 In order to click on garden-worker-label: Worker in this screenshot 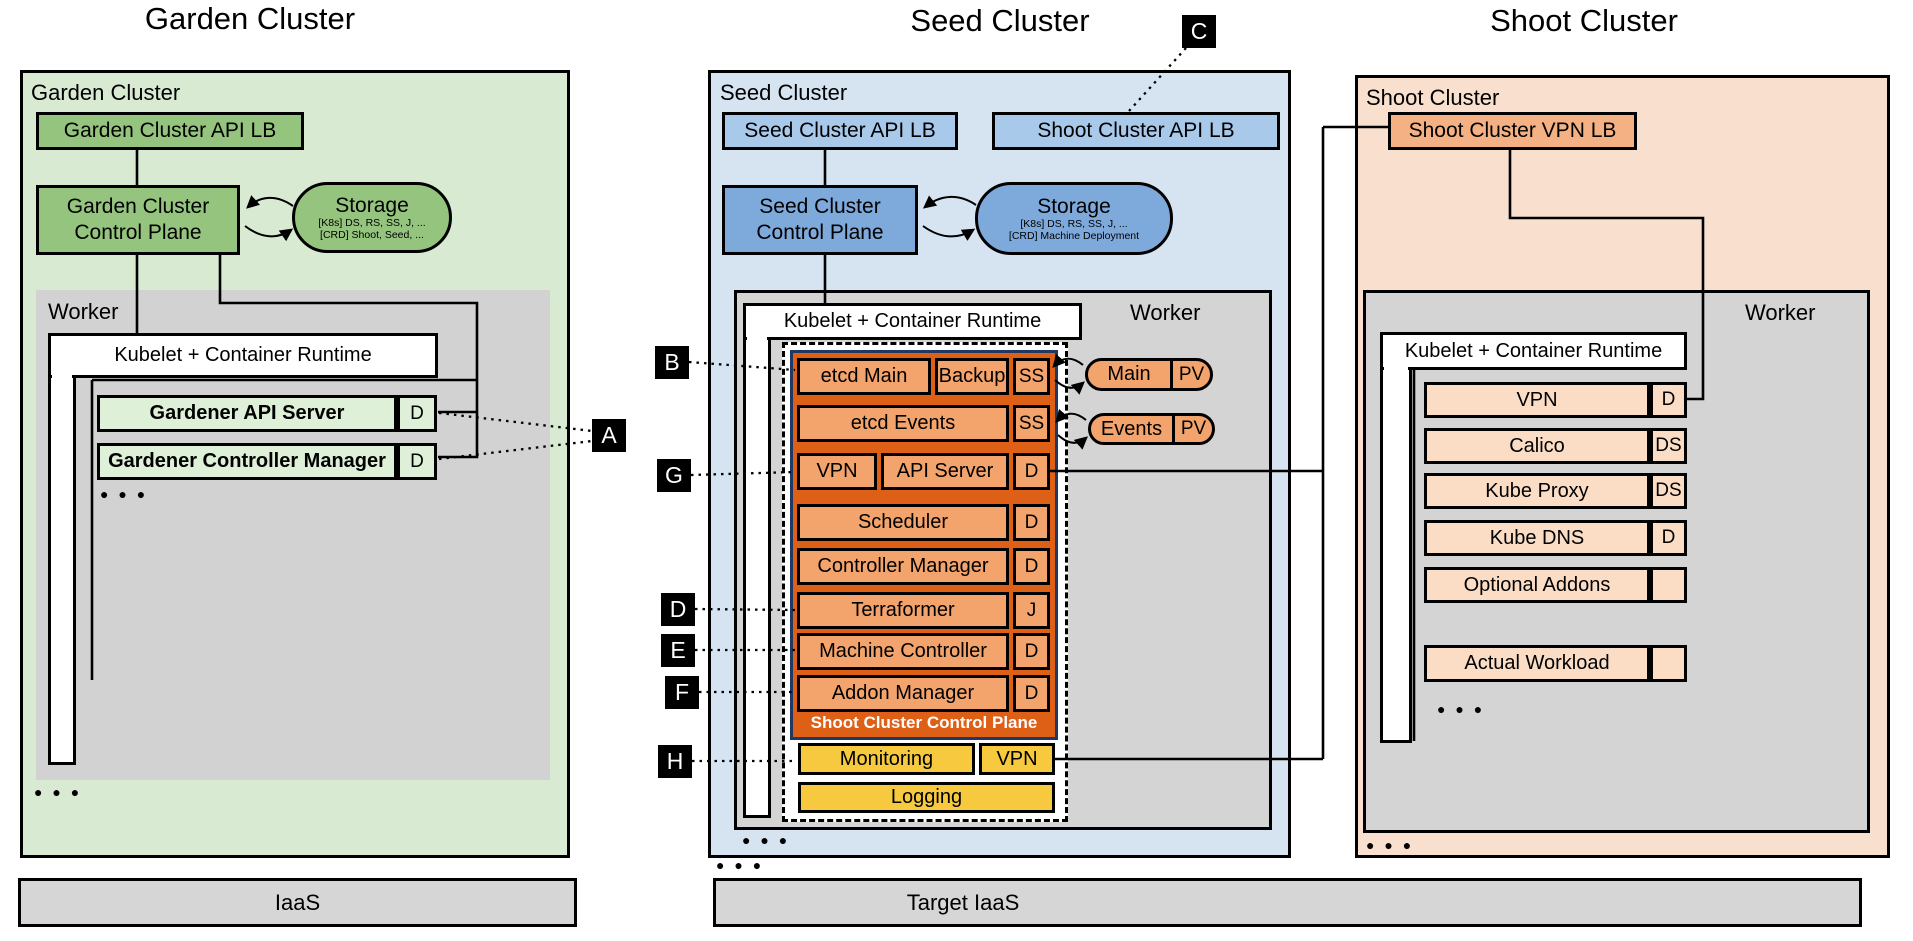, I will do `click(83, 311)`.